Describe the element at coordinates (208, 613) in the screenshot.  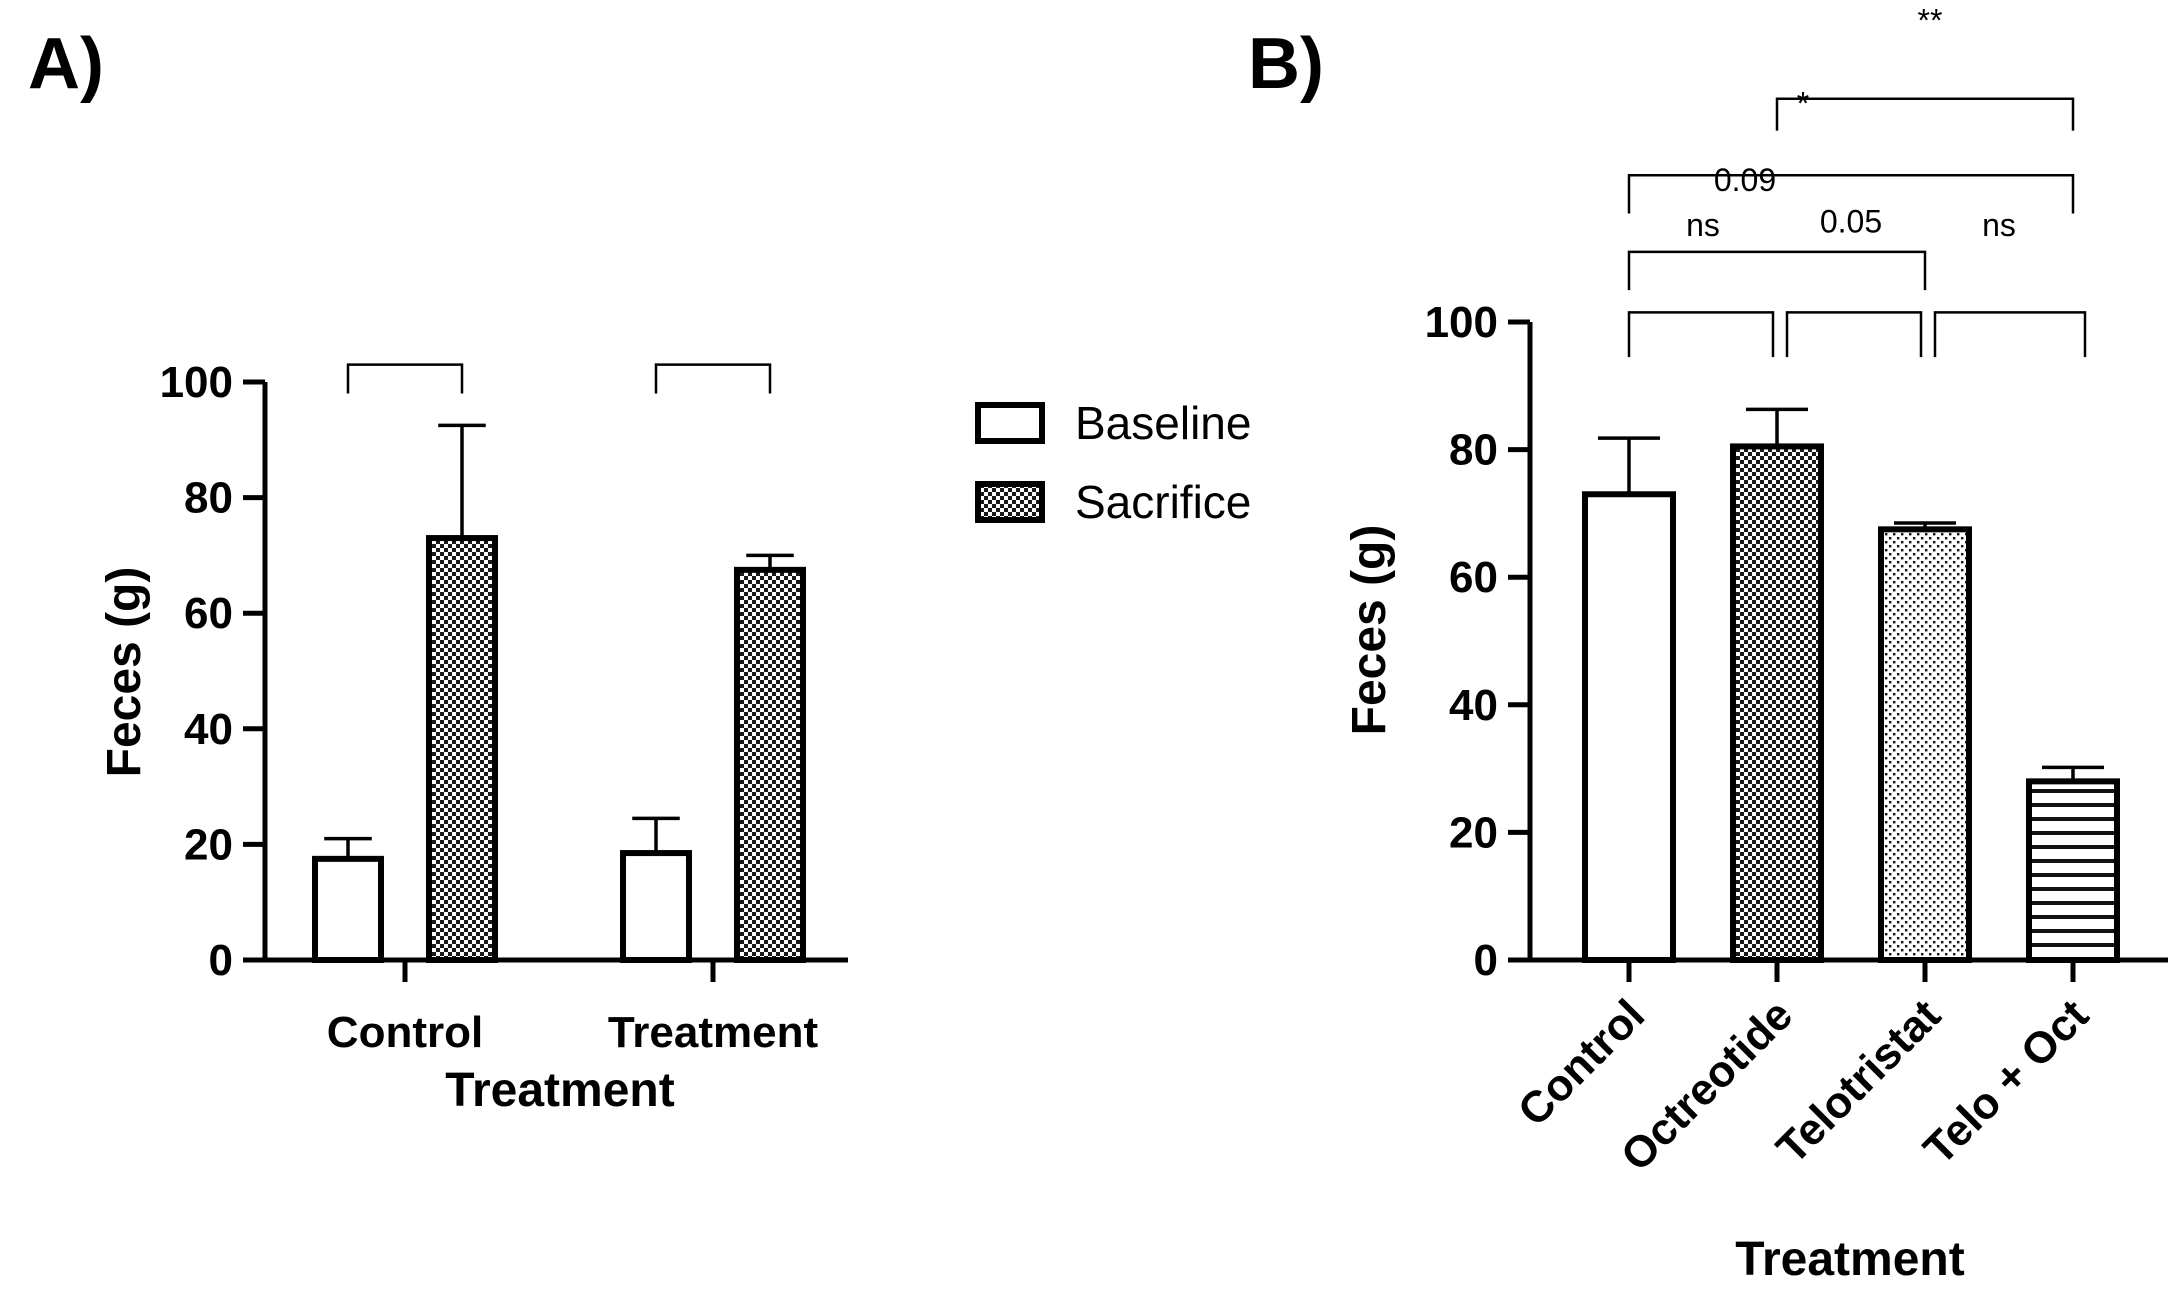
I see `panel-a-y-tick-label-60: 60` at that location.